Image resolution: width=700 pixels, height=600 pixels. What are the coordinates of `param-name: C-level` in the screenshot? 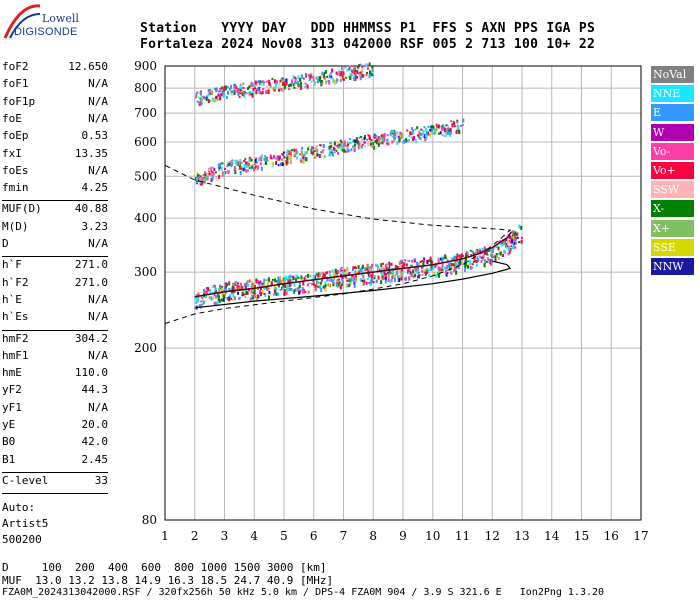 It's located at (25, 480).